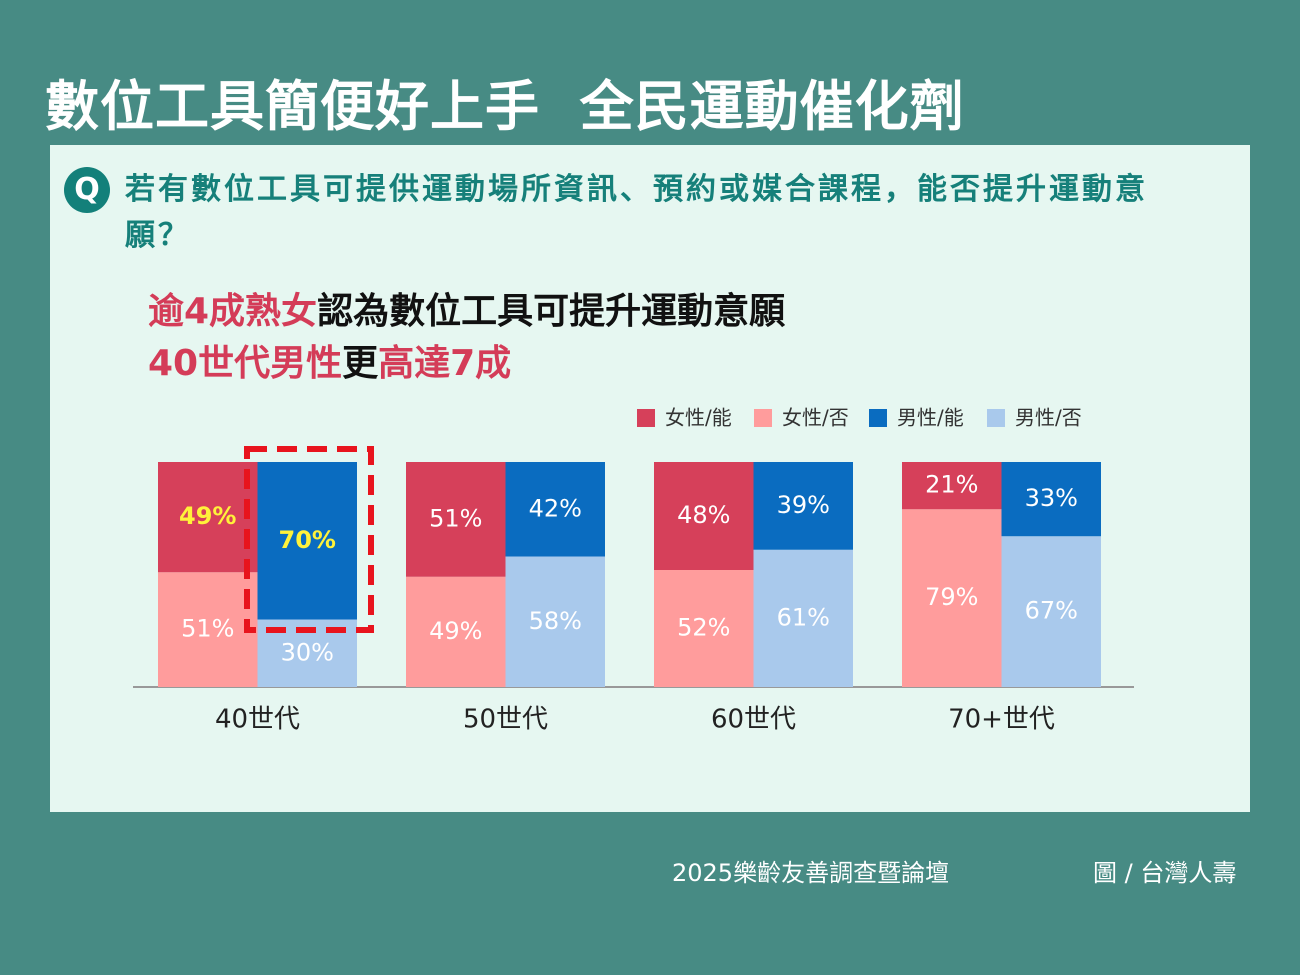  I want to click on value-label: 58%, so click(555, 621).